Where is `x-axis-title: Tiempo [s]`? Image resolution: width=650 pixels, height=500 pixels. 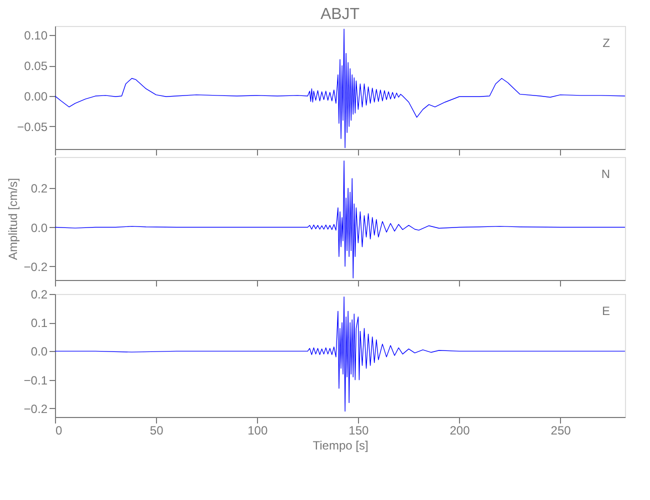 x-axis-title: Tiempo [s] is located at coordinates (340, 445).